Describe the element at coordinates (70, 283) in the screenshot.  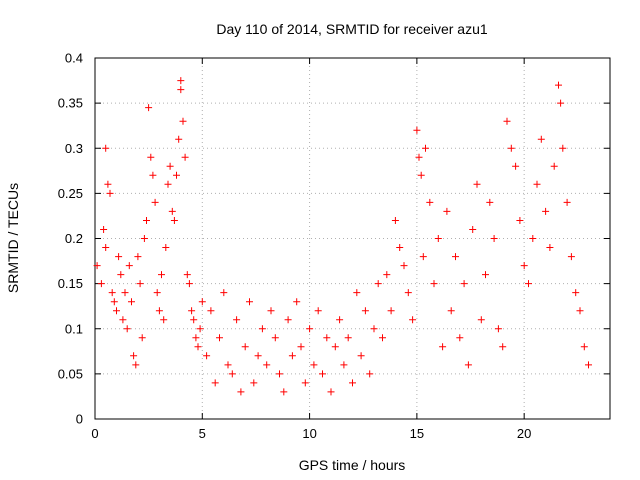
I see `y-tick-label: 0.15` at that location.